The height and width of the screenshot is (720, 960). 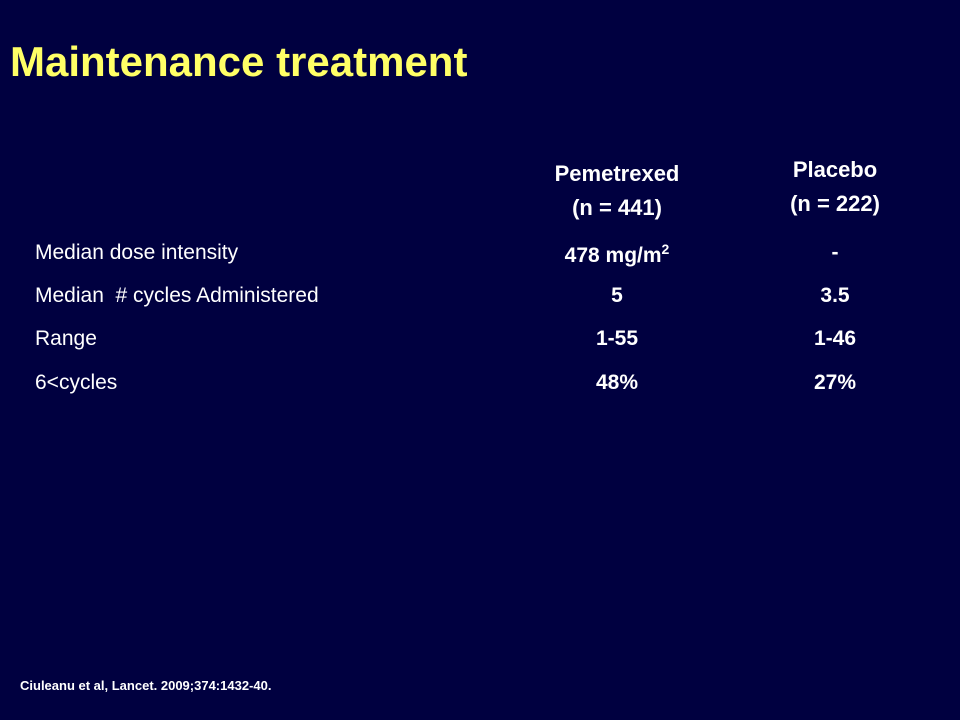 What do you see at coordinates (617, 382) in the screenshot?
I see `cell-value: 48%` at bounding box center [617, 382].